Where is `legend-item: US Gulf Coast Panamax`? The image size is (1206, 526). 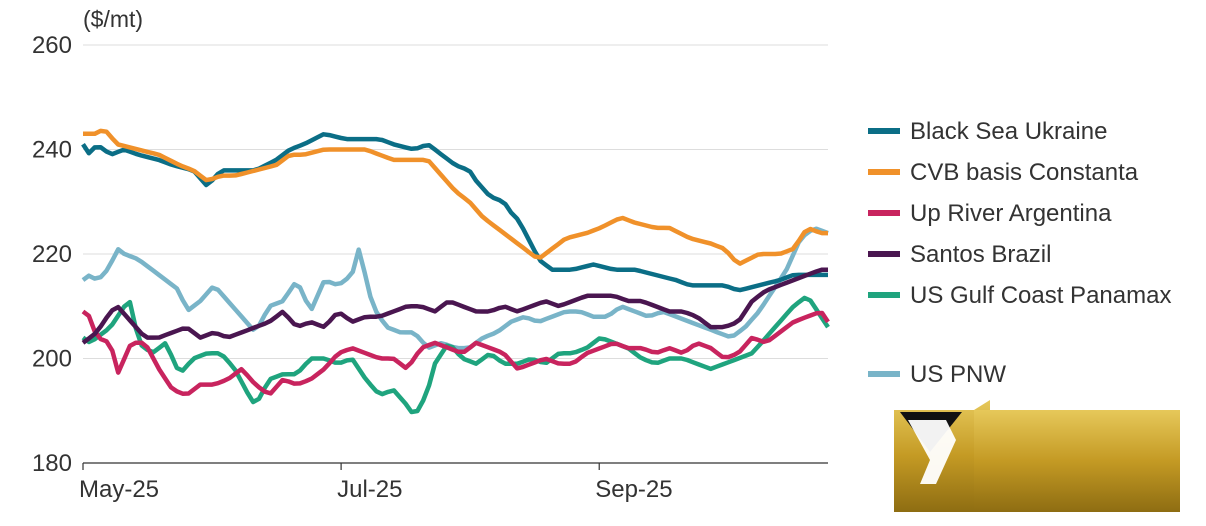
legend-item: US Gulf Coast Panamax is located at coordinates (1033, 316).